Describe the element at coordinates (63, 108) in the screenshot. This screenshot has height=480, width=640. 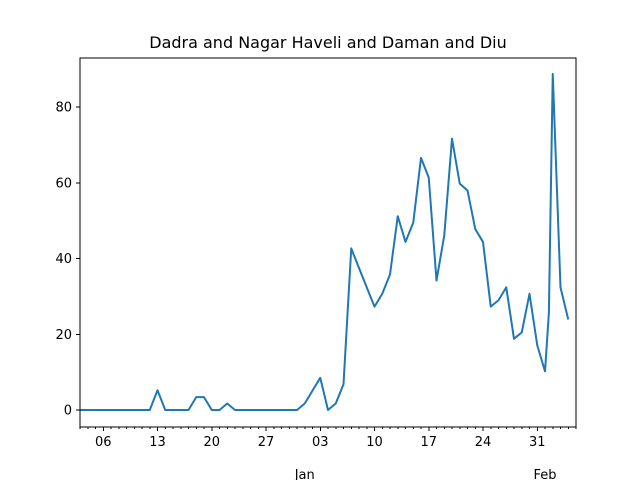
I see `y-tick-label: 80` at that location.